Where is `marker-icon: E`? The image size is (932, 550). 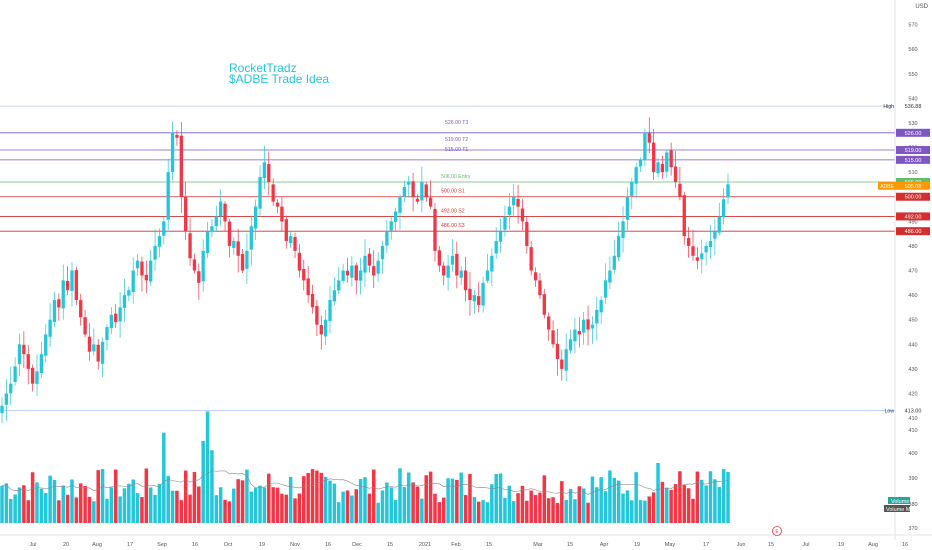 marker-icon: E is located at coordinates (777, 531).